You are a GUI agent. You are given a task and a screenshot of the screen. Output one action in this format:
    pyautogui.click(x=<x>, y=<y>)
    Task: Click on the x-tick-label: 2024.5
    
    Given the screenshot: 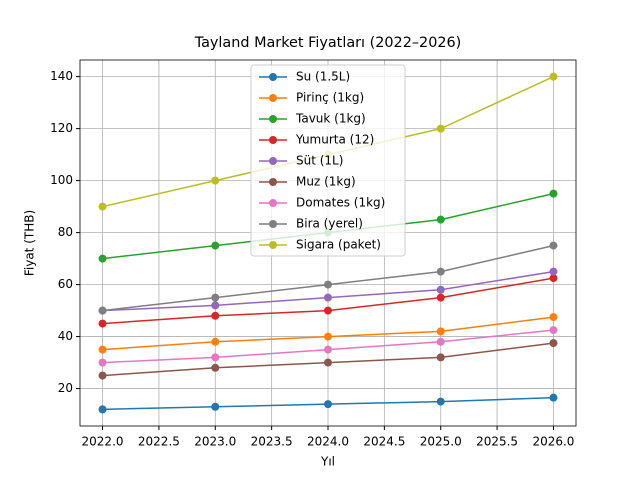 What is the action you would take?
    pyautogui.click(x=384, y=442)
    